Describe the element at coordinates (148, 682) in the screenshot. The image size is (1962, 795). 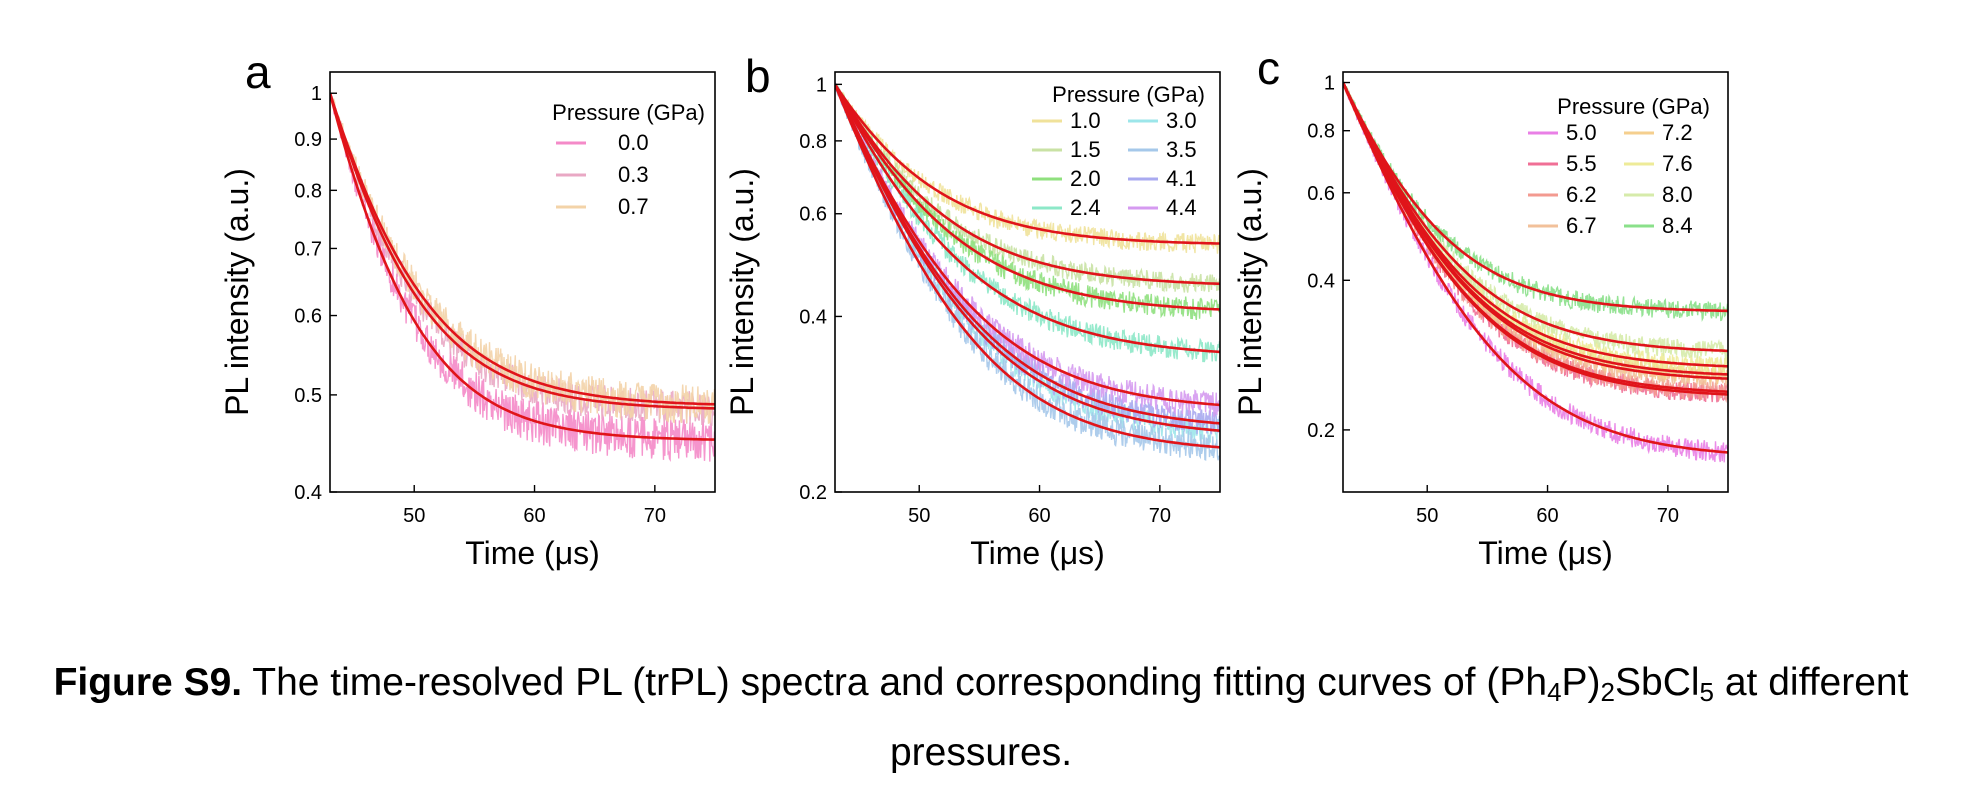
I see `caption-label: Figure S9.` at that location.